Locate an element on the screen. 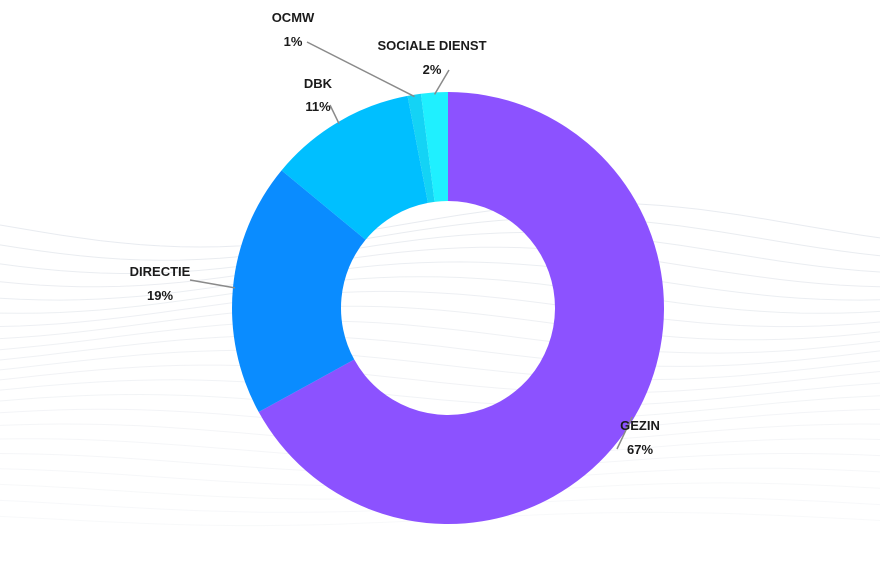  slice-label-pct: 19% is located at coordinates (160, 295).